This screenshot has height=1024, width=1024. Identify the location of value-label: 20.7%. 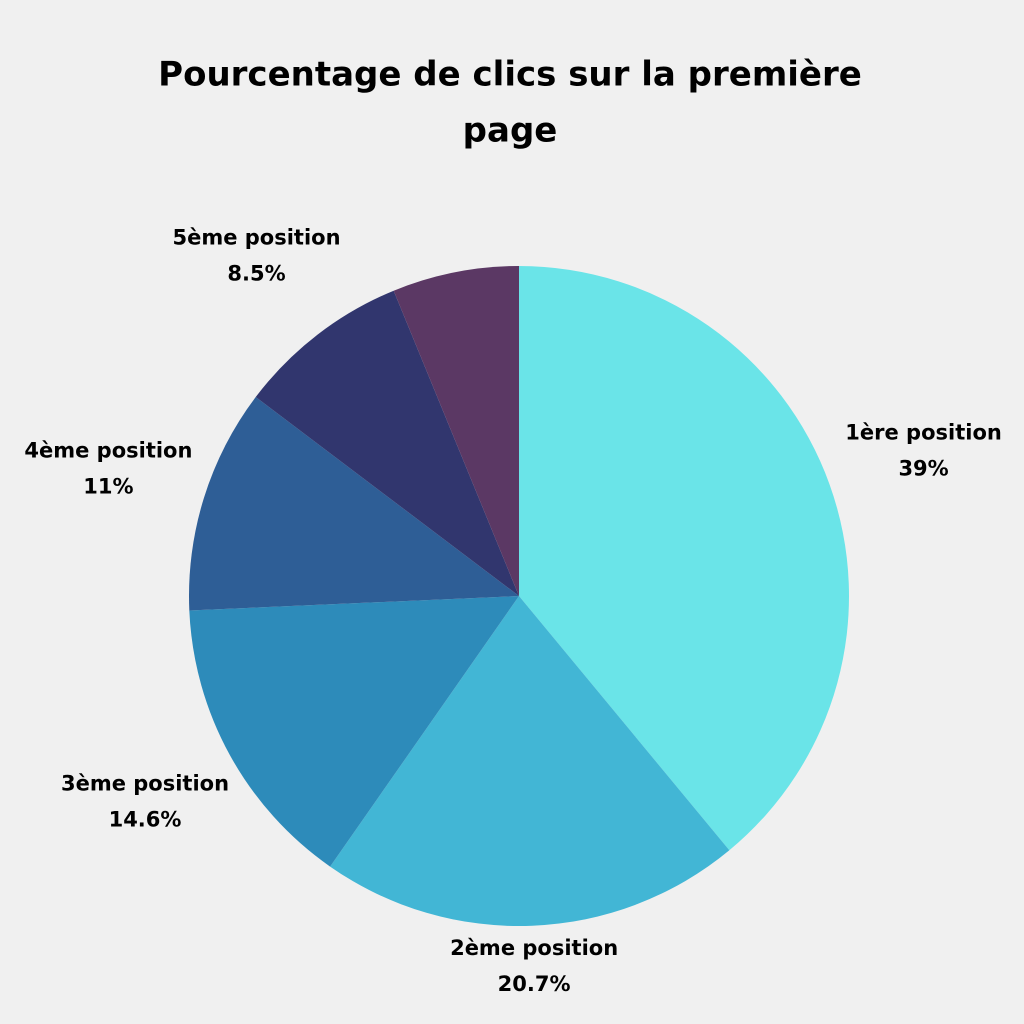
(534, 984).